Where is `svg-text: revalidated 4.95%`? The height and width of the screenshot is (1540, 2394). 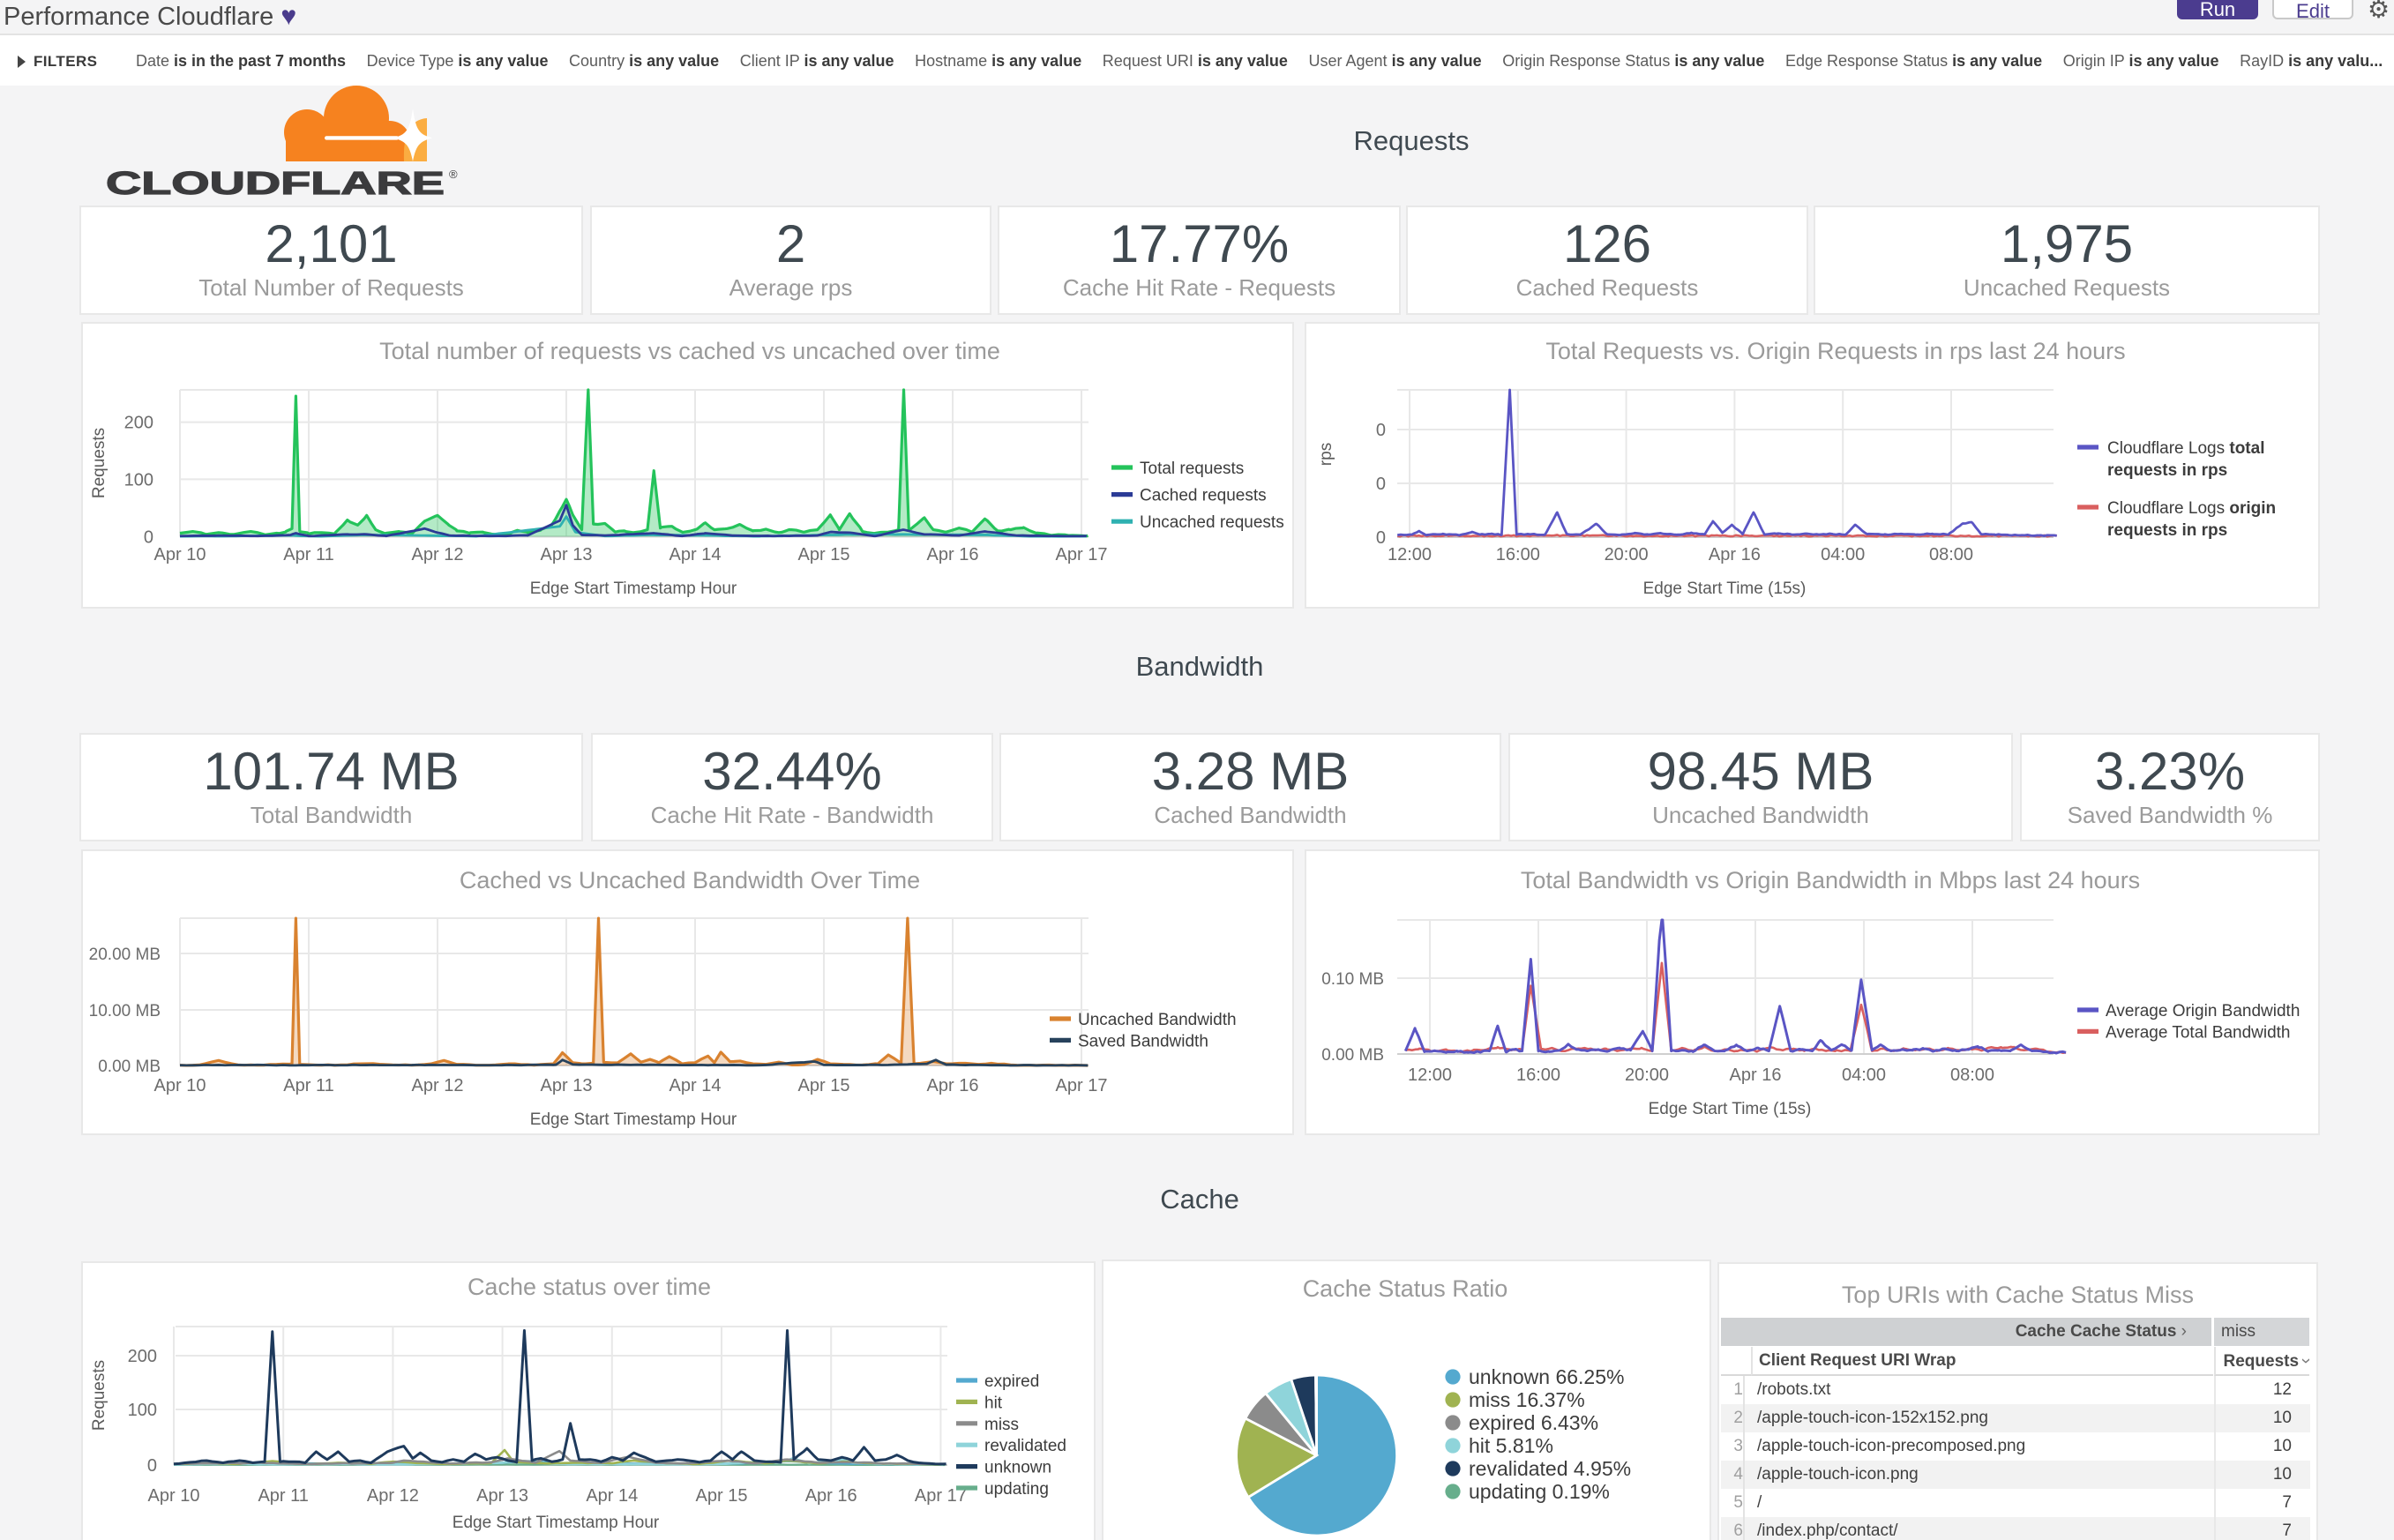
svg-text: revalidated 4.95% is located at coordinates (1550, 1468).